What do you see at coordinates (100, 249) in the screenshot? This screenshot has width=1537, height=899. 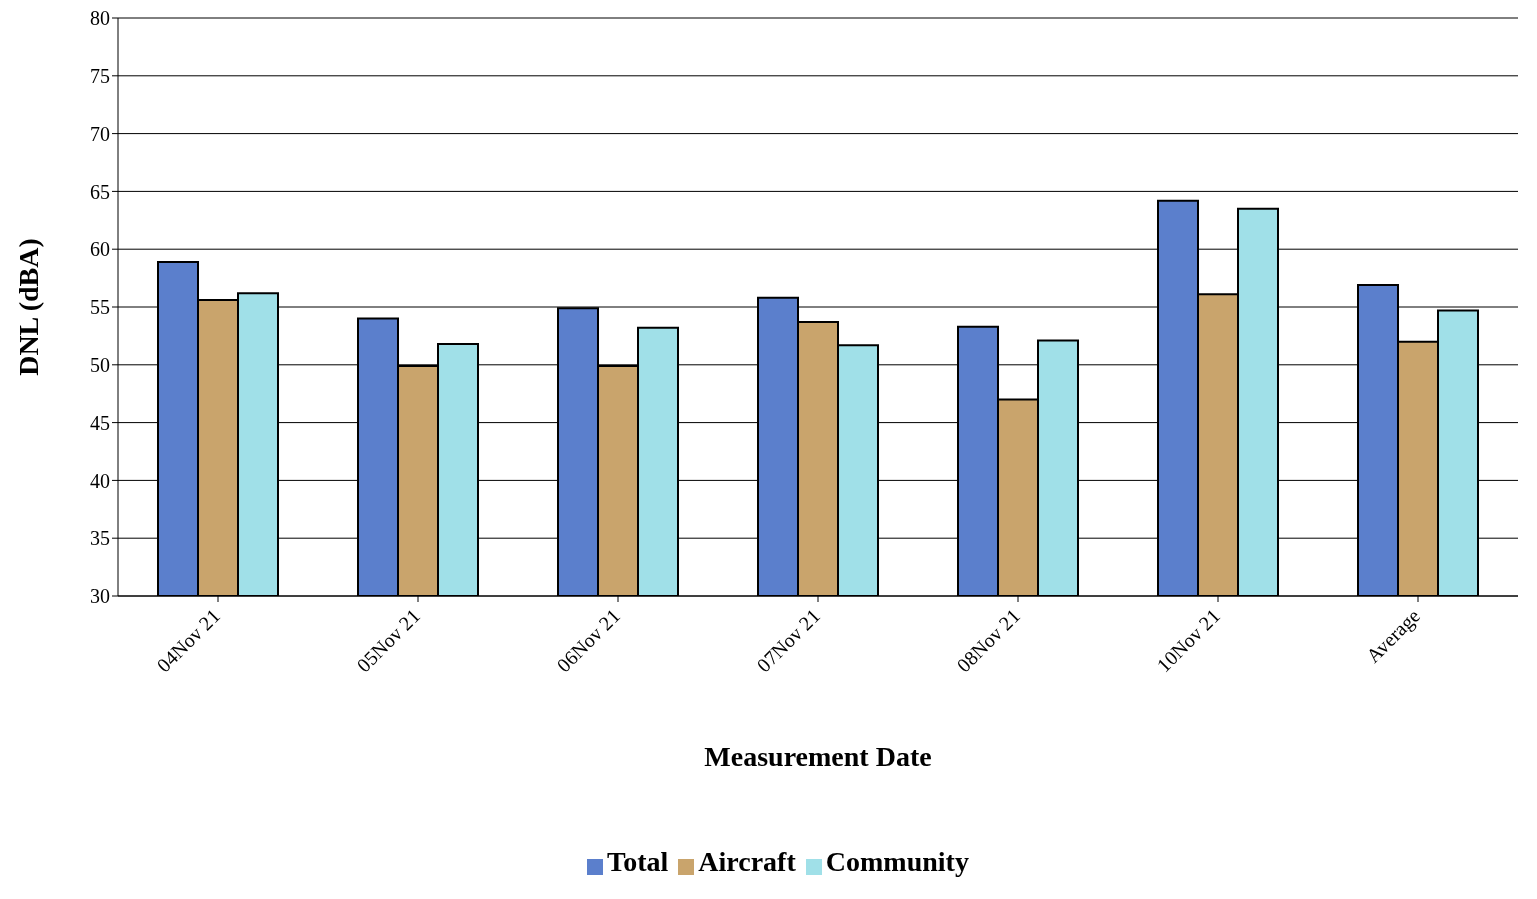 I see `y-tick-label: 60` at bounding box center [100, 249].